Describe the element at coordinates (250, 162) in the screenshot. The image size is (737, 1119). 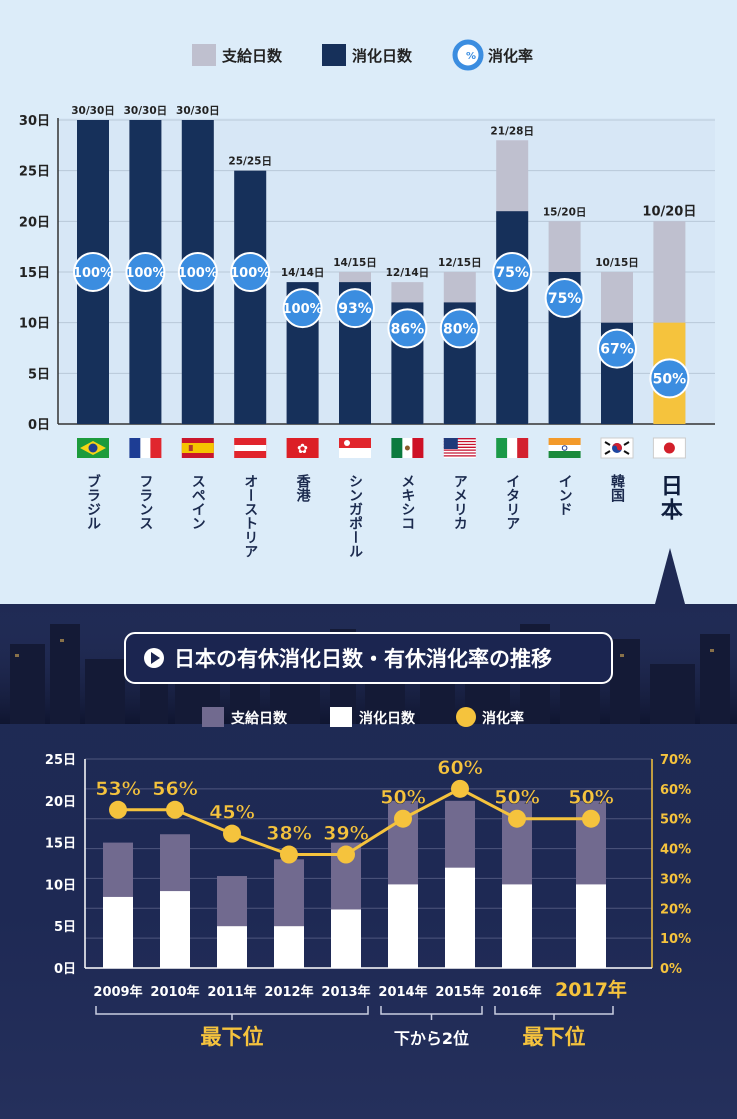
I see `top-bar-value-label: 25/25日` at that location.